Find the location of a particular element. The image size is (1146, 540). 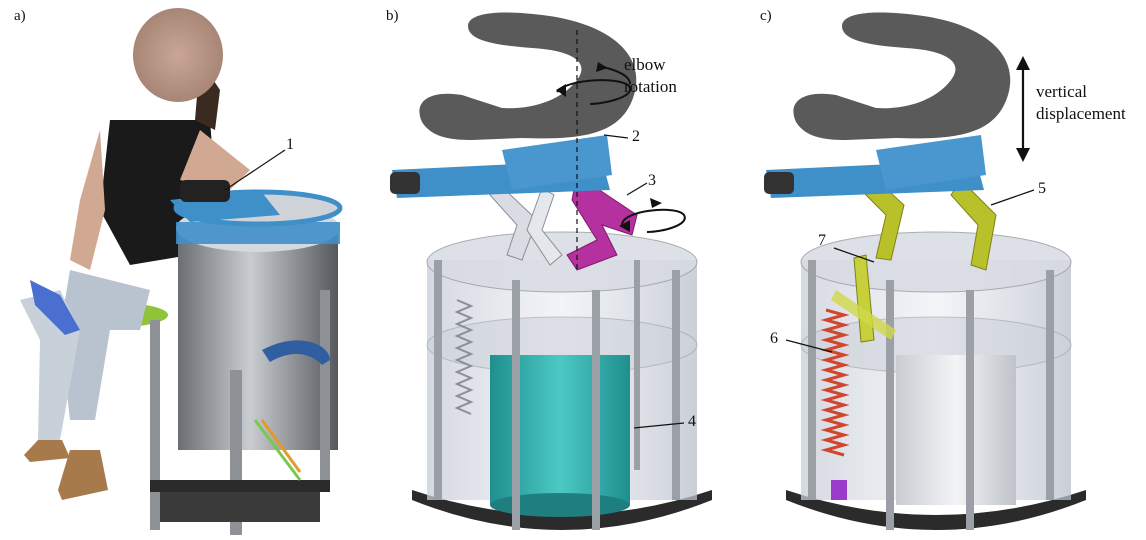

callout-6: 6 is located at coordinates (774, 338).